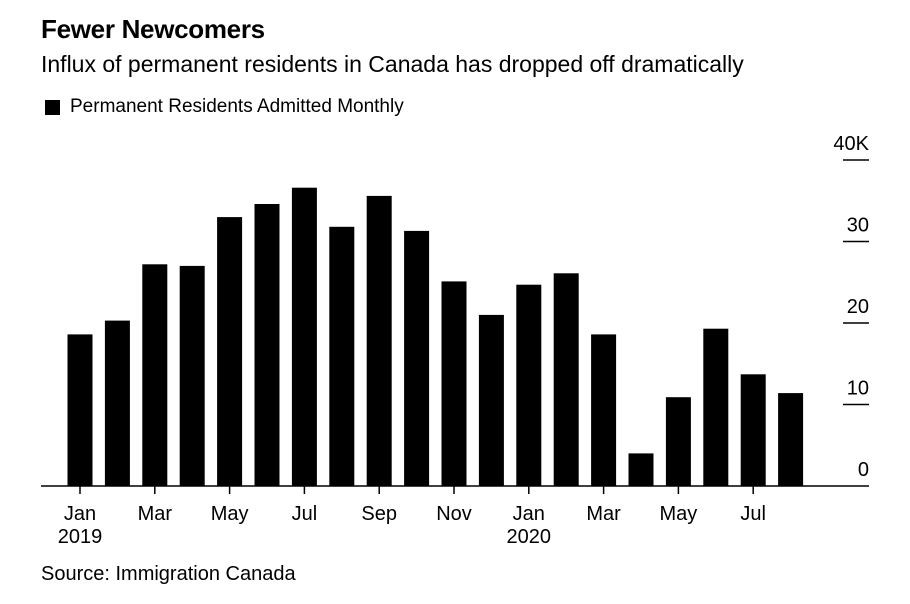 This screenshot has width=910, height=604. What do you see at coordinates (454, 514) in the screenshot?
I see `x-tick-label: Nov` at bounding box center [454, 514].